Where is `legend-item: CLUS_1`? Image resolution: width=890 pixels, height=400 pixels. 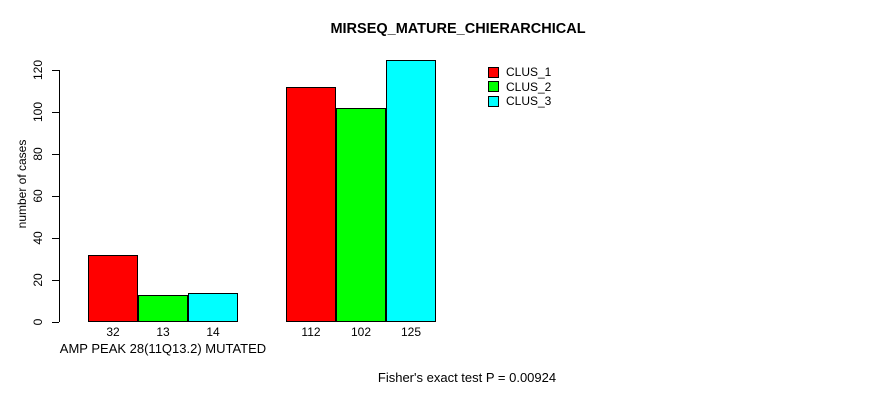
legend-item: CLUS_1 is located at coordinates (519, 72).